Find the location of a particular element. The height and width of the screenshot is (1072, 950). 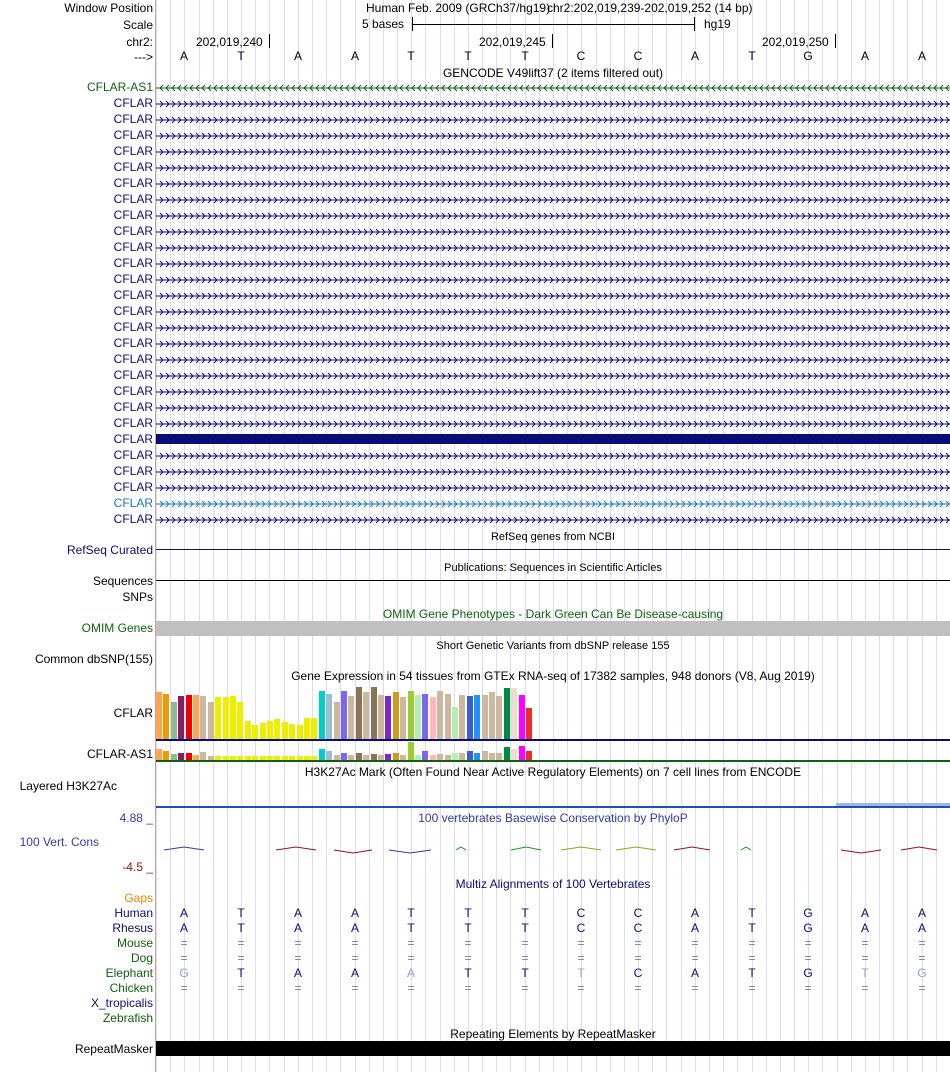

phylop-track is located at coordinates (553, 850).